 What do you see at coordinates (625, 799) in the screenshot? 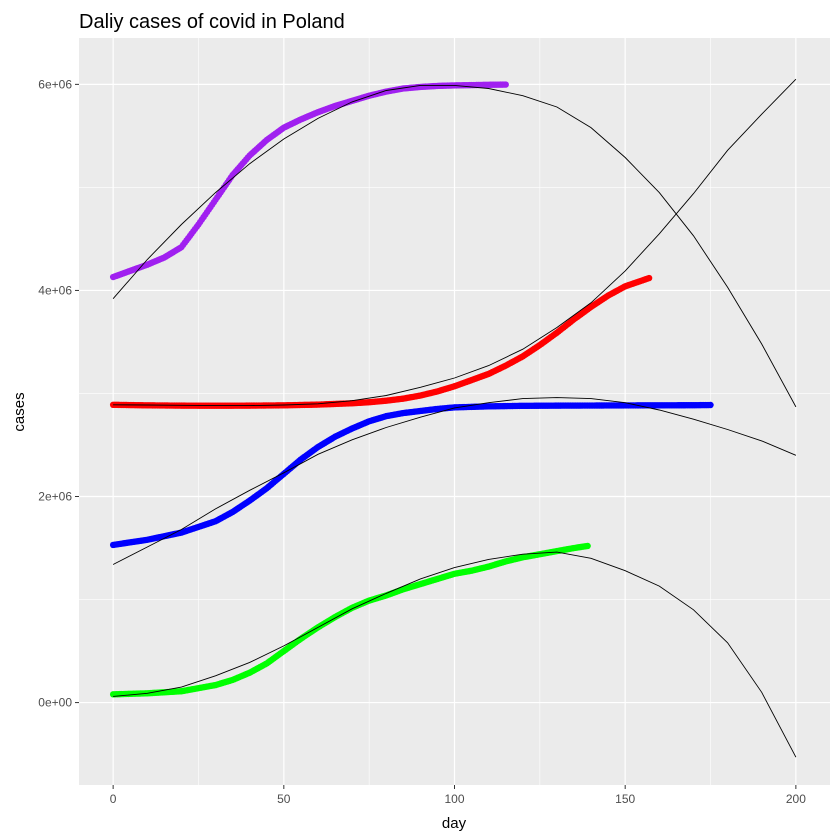
I see `x-tick-label: 150` at bounding box center [625, 799].